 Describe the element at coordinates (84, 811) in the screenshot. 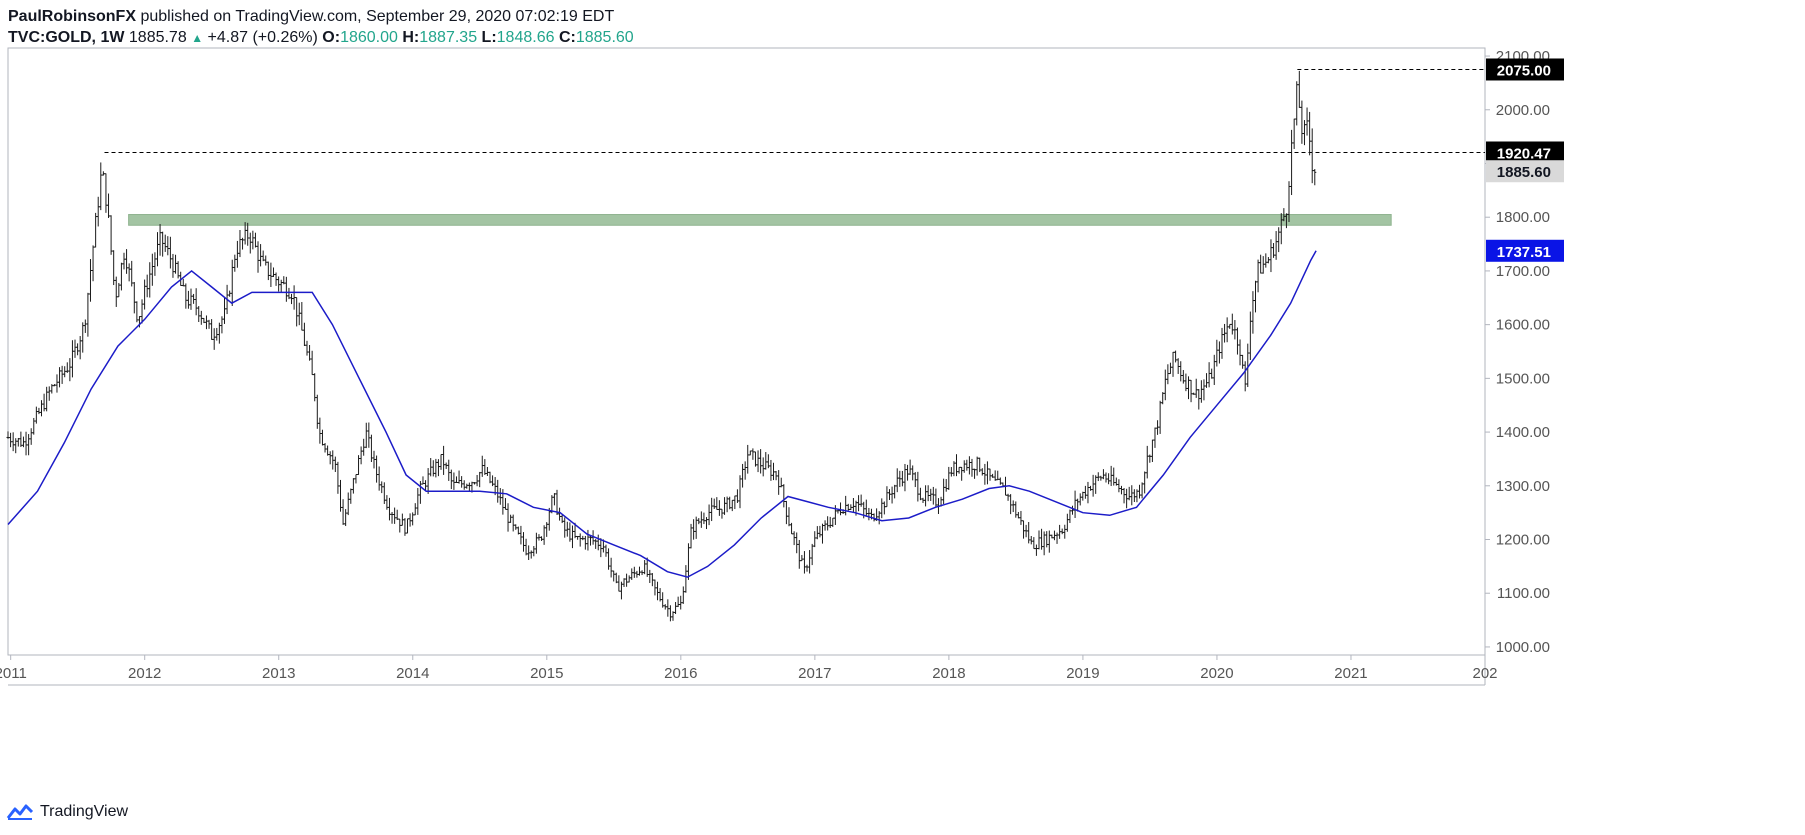

I see `brand-name: TradingView` at that location.